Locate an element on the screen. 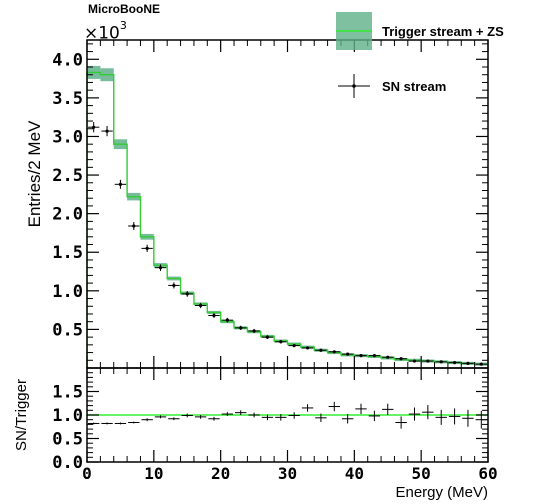 The height and width of the screenshot is (504, 534). y-axis-label: Entries/2 MeV is located at coordinates (34, 173).